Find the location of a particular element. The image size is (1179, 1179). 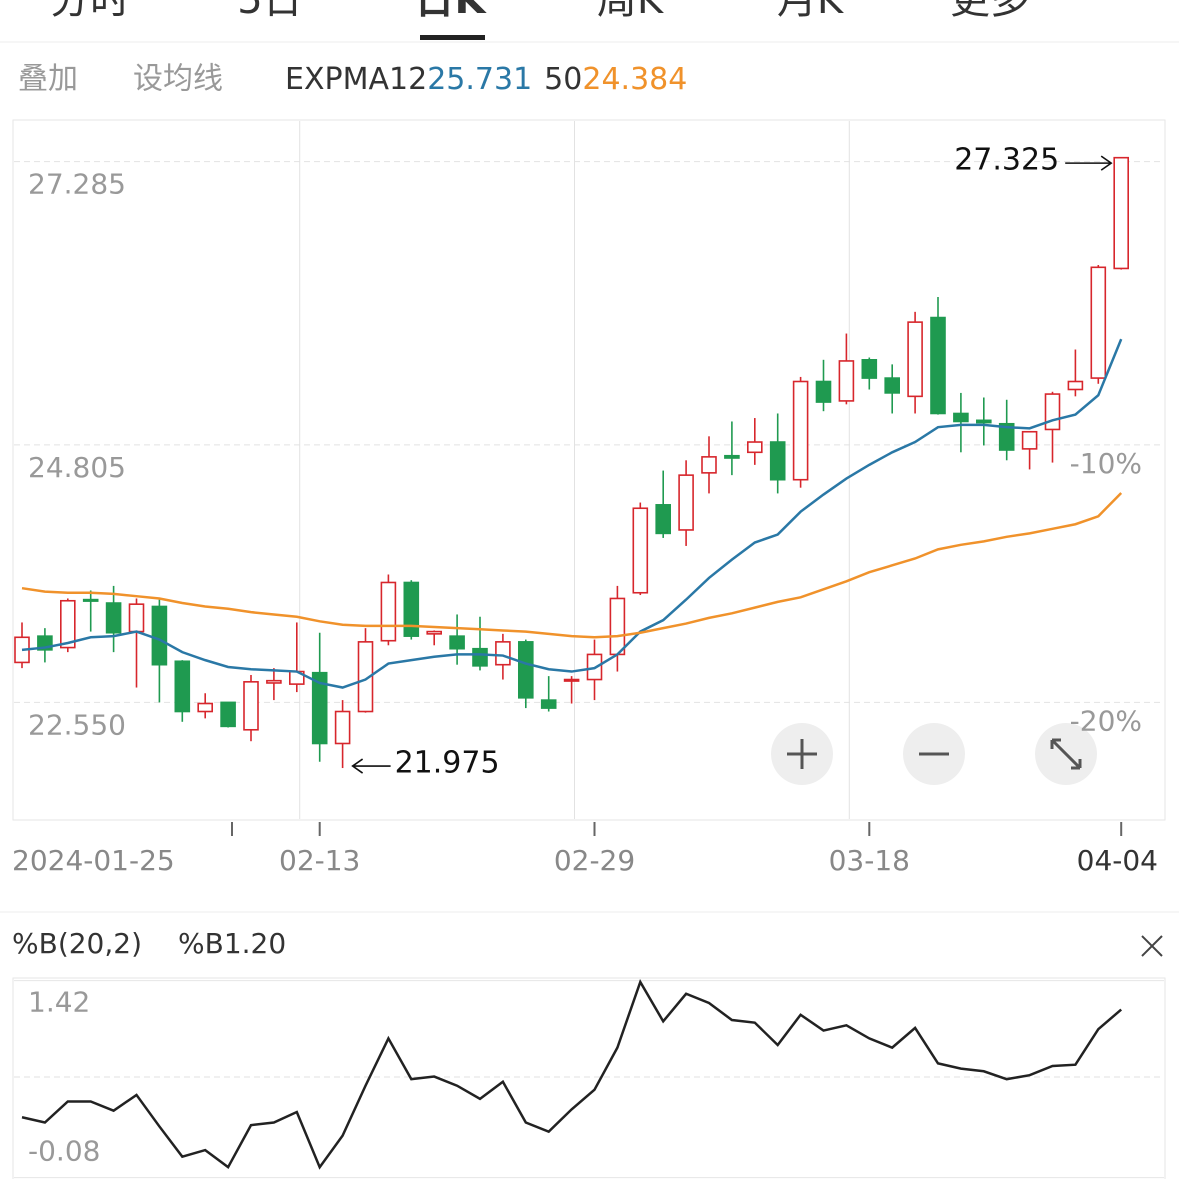

legend-name: 50 is located at coordinates (563, 79).